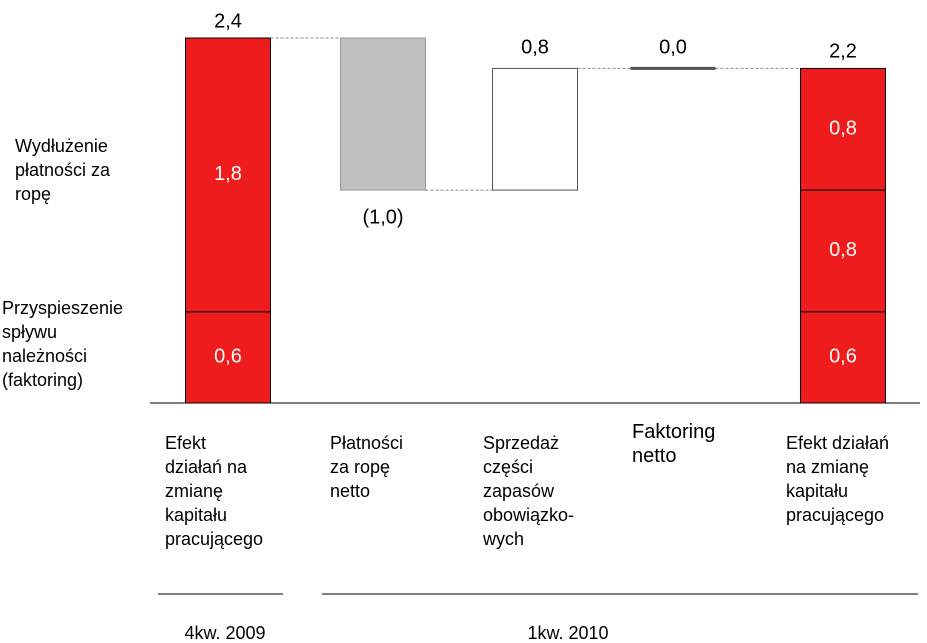 The height and width of the screenshot is (643, 927). Describe the element at coordinates (63, 170) in the screenshot. I see `segment-name: Wydłużenie płatności za ropę` at that location.